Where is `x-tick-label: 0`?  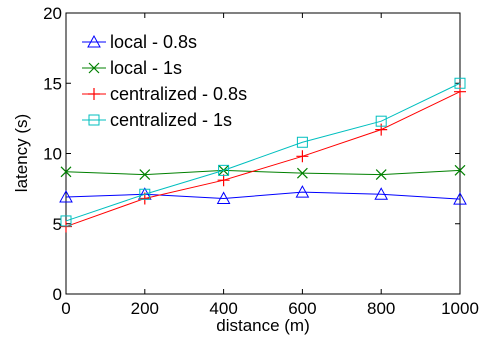
x-tick-label: 0 is located at coordinates (65, 308).